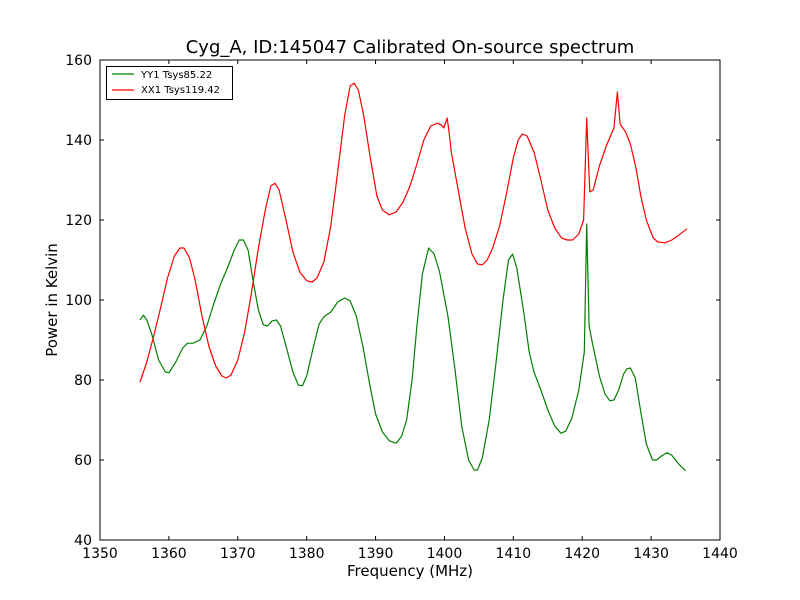 This screenshot has width=800, height=600. Describe the element at coordinates (83, 541) in the screenshot. I see `y-tick-label: 40` at that location.